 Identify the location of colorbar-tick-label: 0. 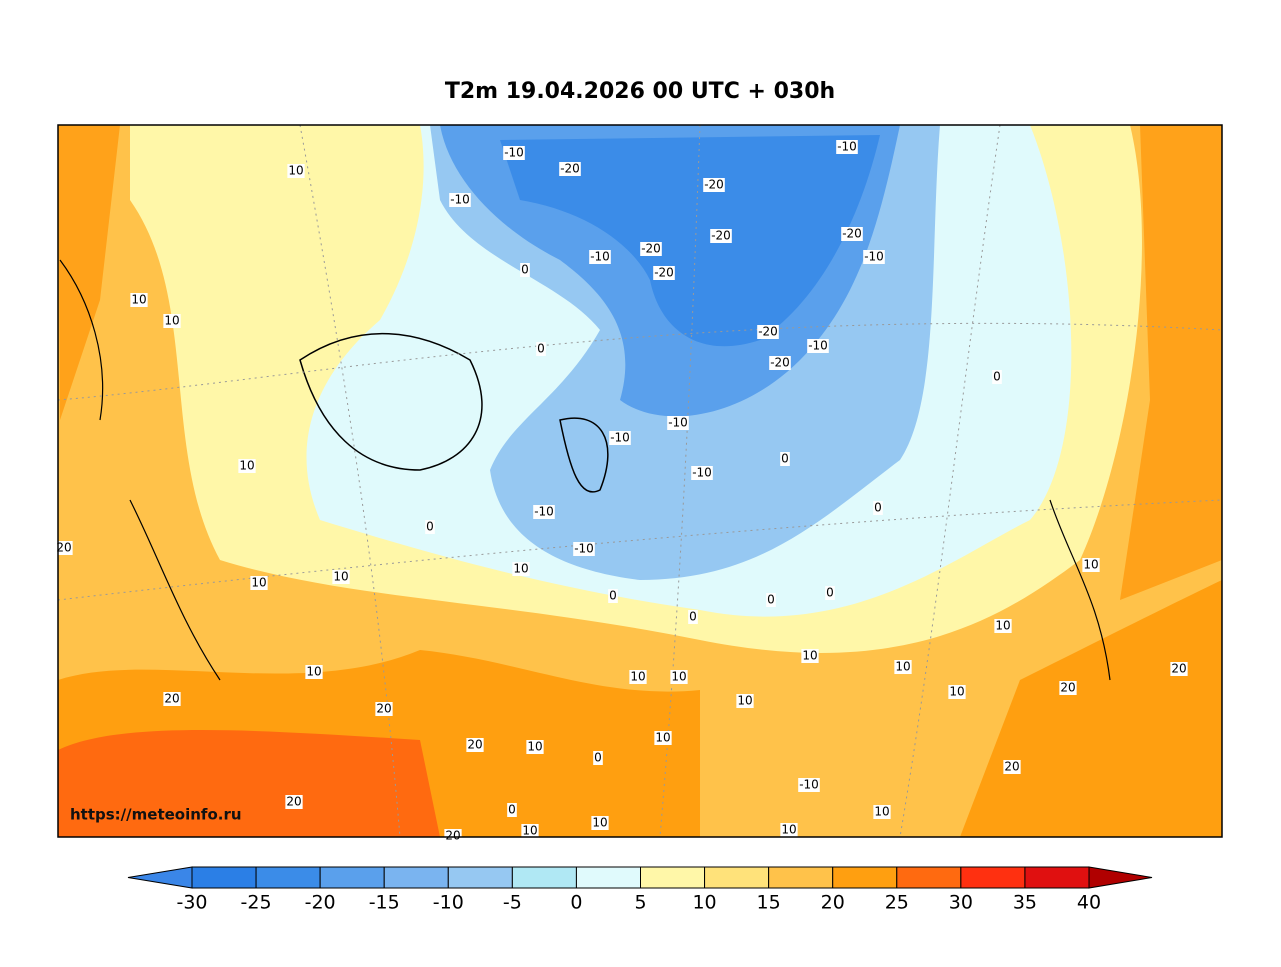
(576, 903).